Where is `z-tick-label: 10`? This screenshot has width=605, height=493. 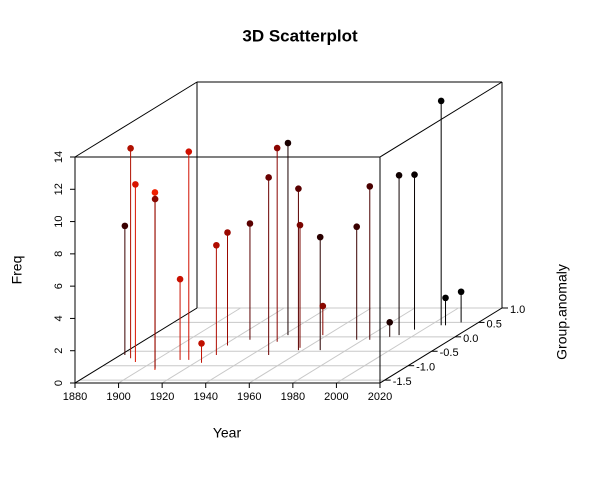 z-tick-label: 10 is located at coordinates (59, 221).